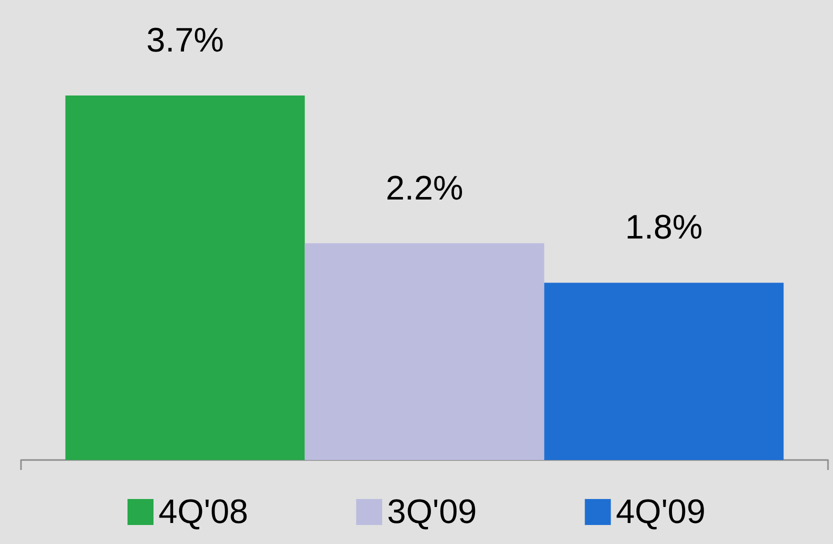 This screenshot has width=833, height=544. I want to click on legend-label: 4Q'09, so click(661, 512).